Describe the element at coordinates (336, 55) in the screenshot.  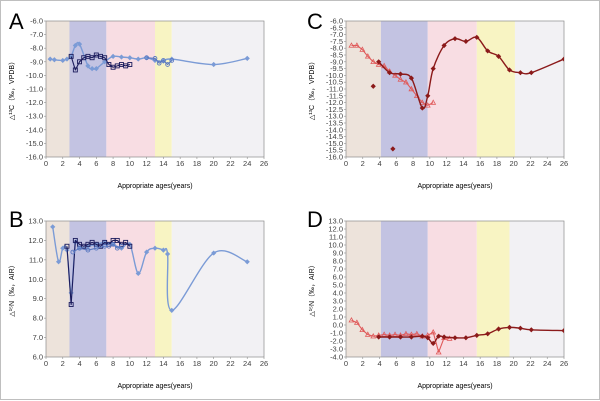
I see `y-tick-label: -8.5` at that location.